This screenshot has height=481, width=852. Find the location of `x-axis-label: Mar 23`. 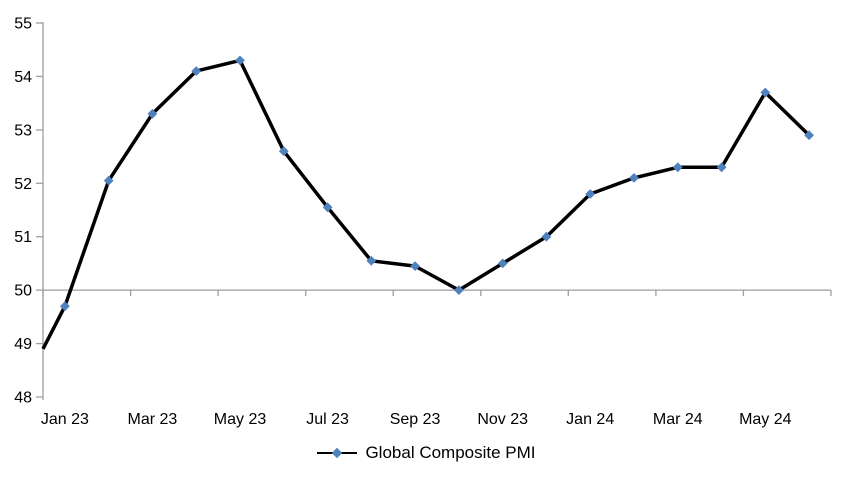

x-axis-label: Mar 23 is located at coordinates (153, 419).